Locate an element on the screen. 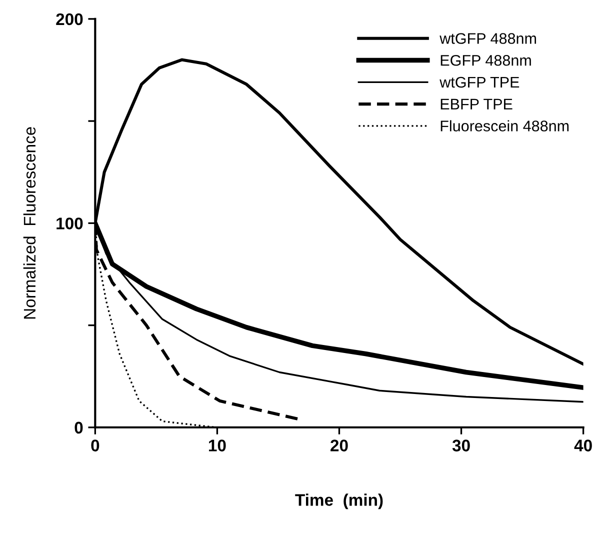  x-tick-label: 0 is located at coordinates (95, 446).